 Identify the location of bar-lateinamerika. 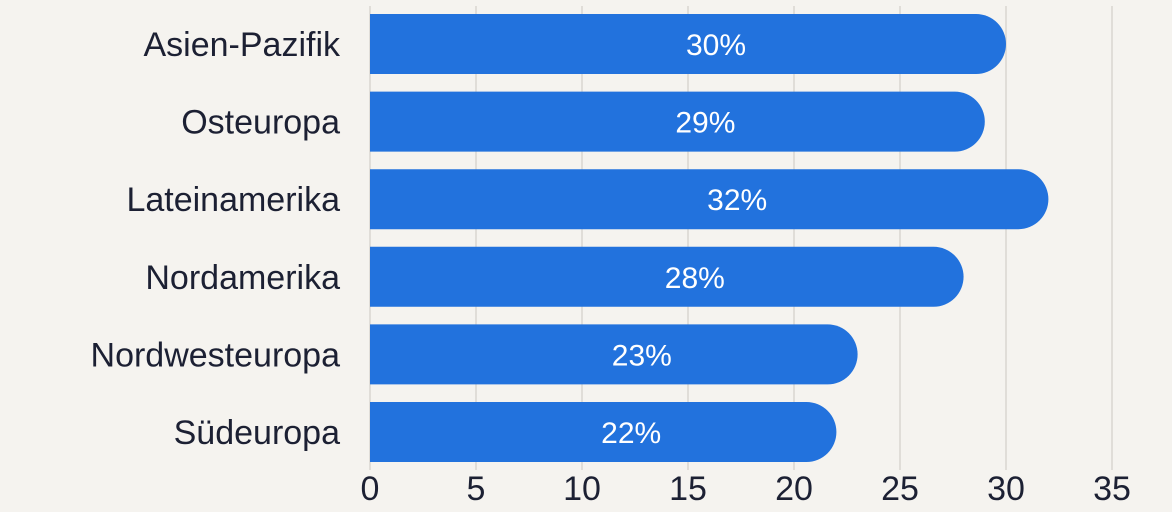
(709, 199).